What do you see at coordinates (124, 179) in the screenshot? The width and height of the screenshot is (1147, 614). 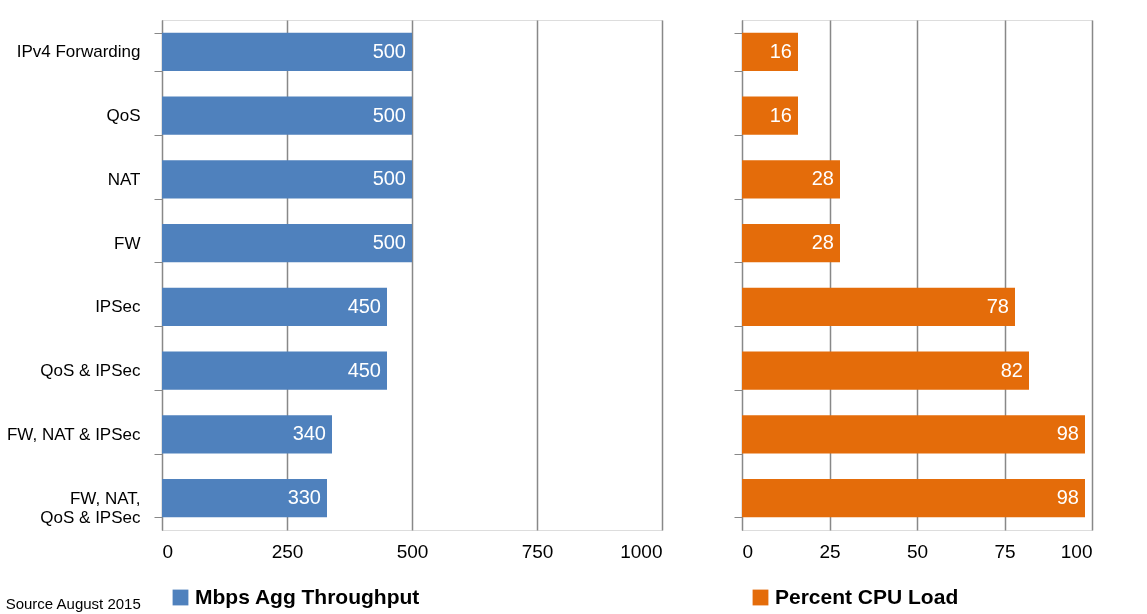 I see `y-tick-label: NAT` at bounding box center [124, 179].